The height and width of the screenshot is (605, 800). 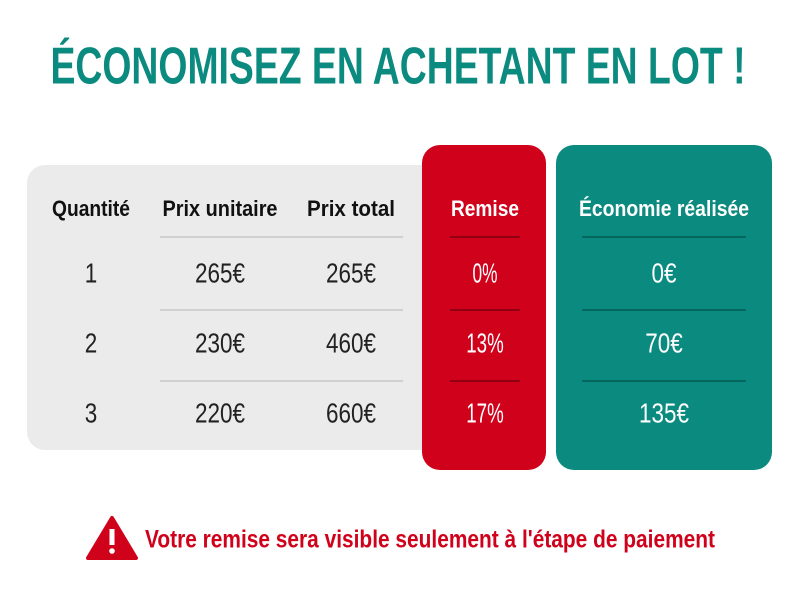 I want to click on cell: 13%, so click(x=485, y=342).